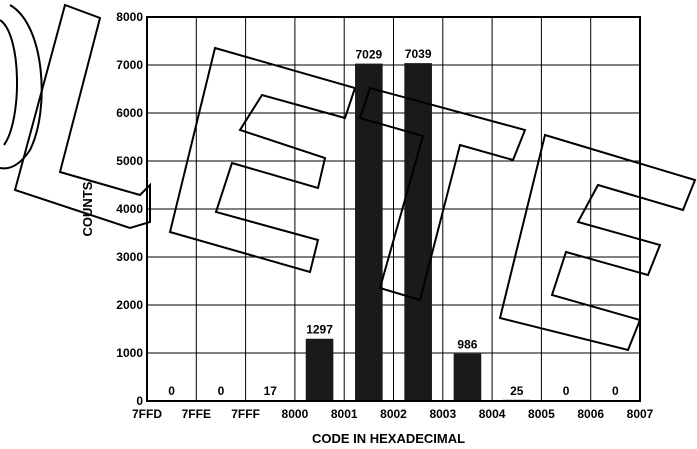 This screenshot has height=449, width=697. What do you see at coordinates (590, 414) in the screenshot?
I see `x-tick-label: 8006` at bounding box center [590, 414].